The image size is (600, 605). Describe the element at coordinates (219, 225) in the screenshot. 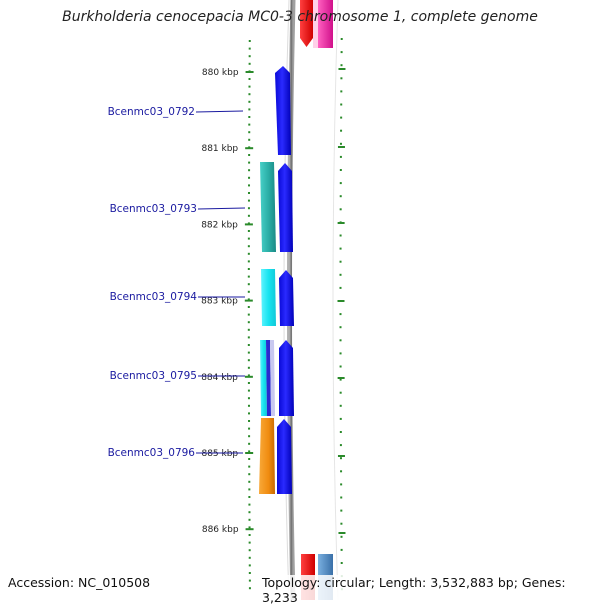

I see `ruler-tick-label: 882 kbp` at that location.